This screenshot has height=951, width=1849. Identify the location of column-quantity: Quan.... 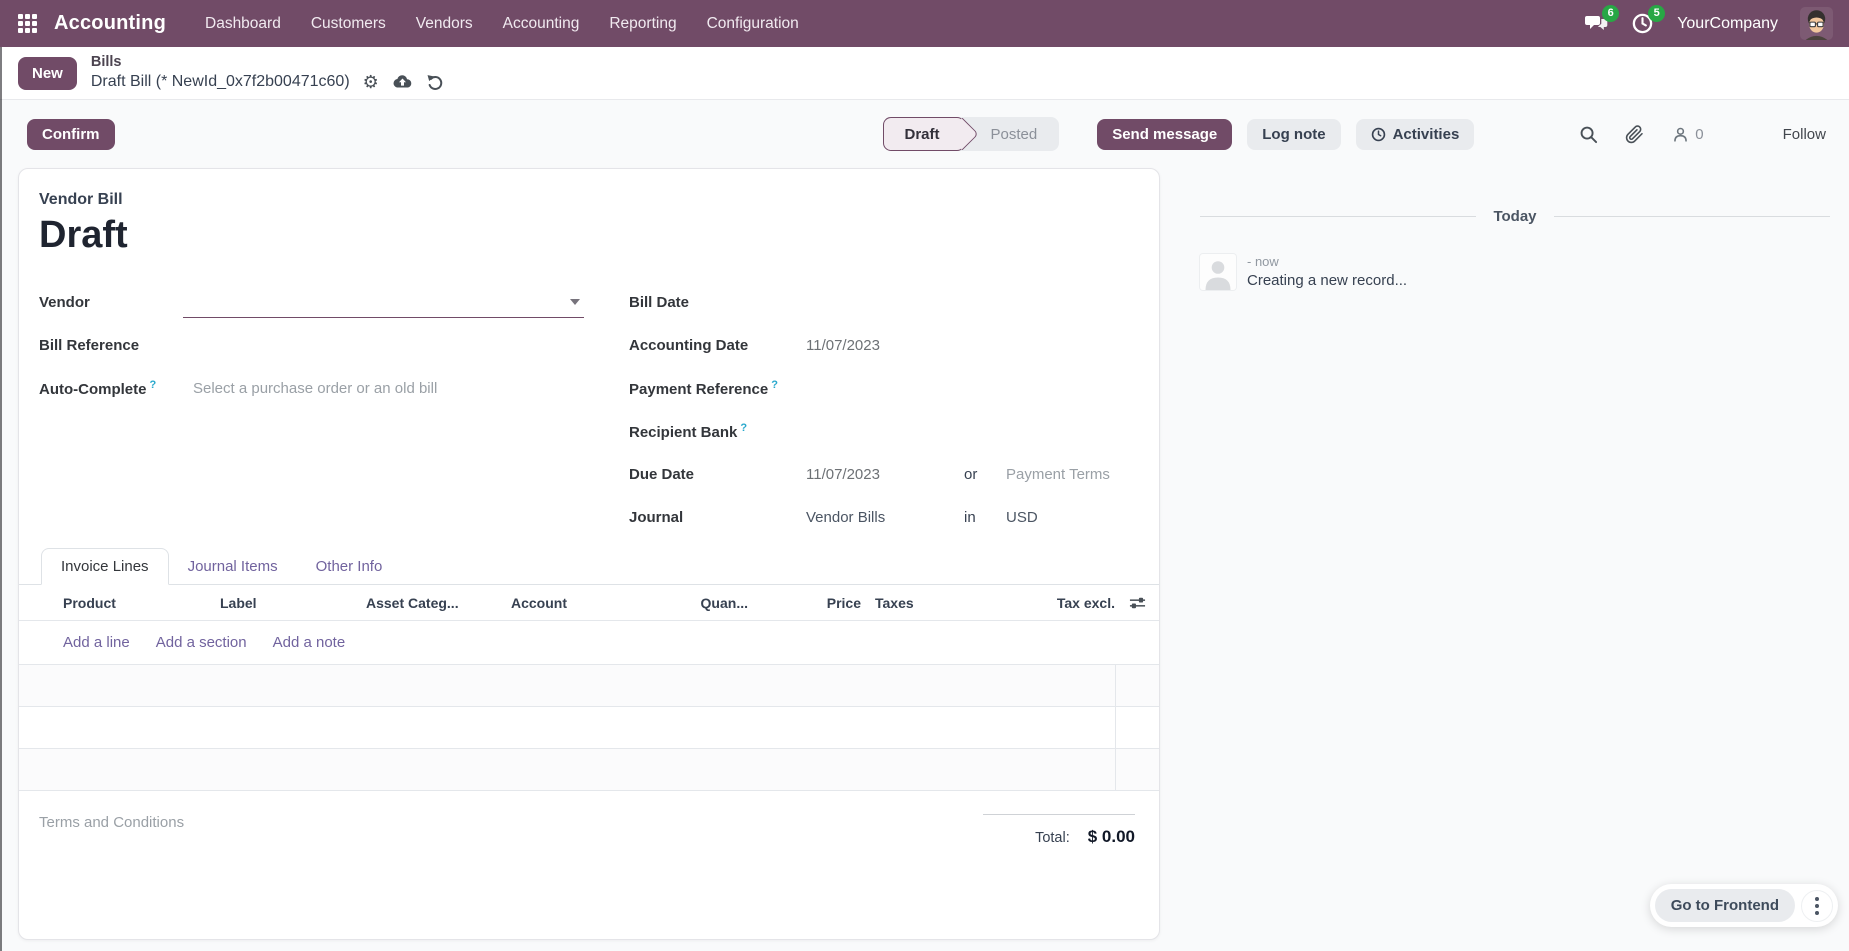
(724, 602).